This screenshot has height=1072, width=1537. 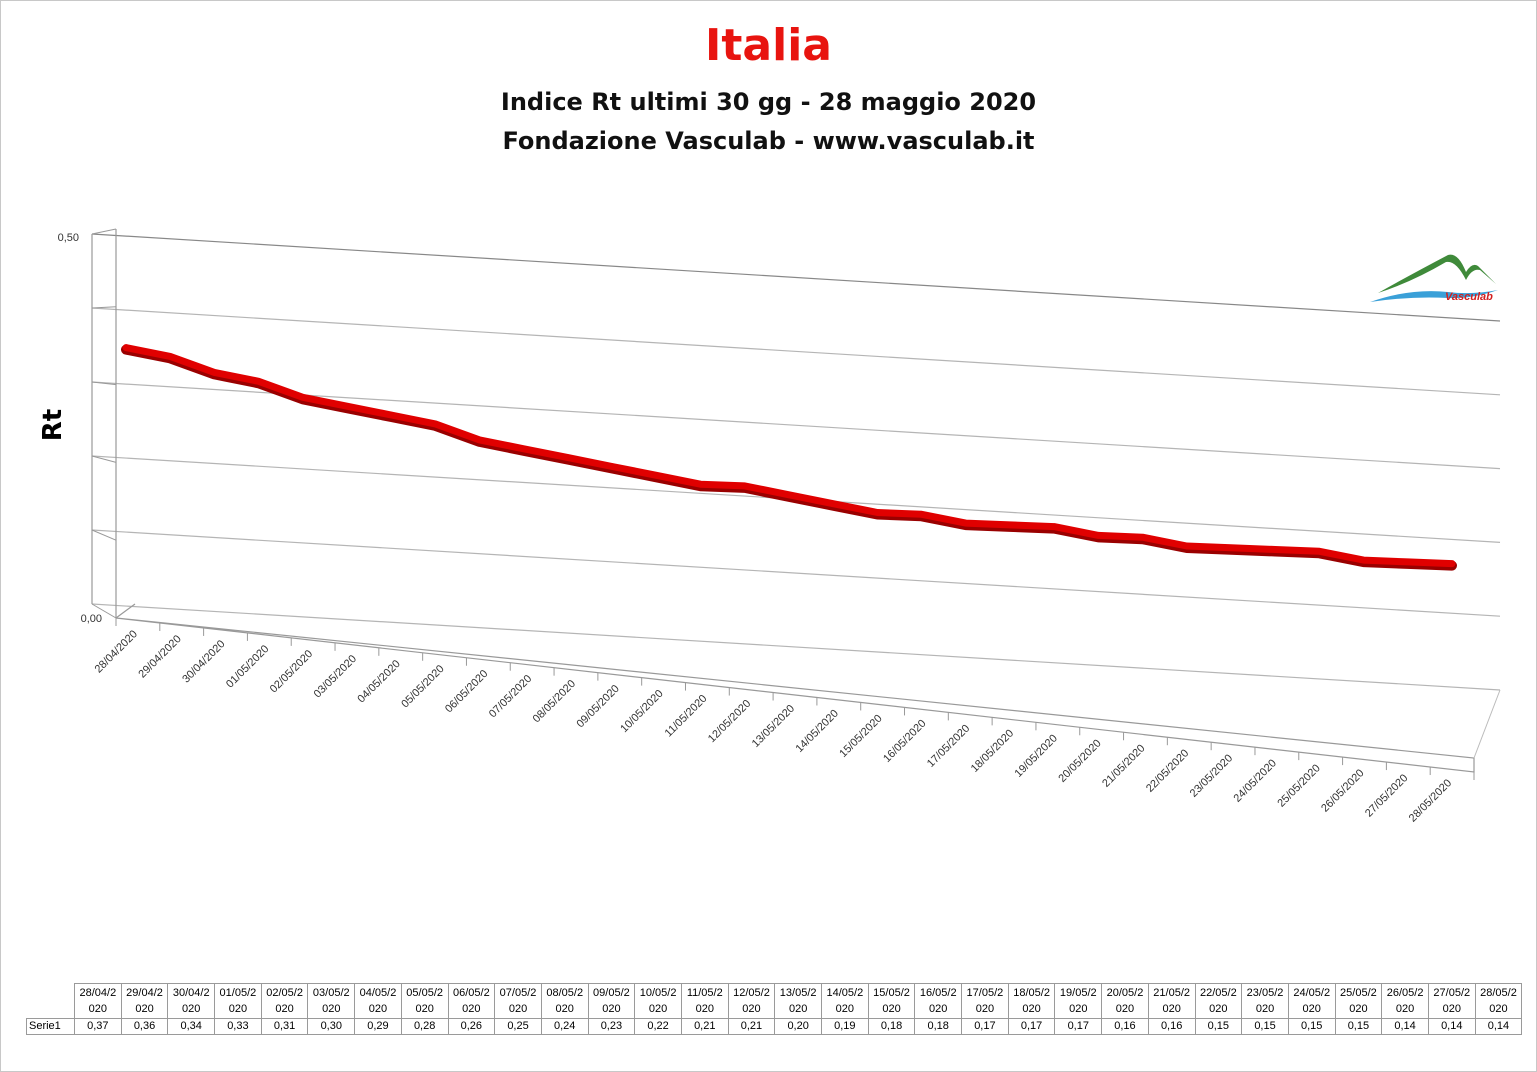 I want to click on table-cell: 0,26, so click(x=471, y=1026).